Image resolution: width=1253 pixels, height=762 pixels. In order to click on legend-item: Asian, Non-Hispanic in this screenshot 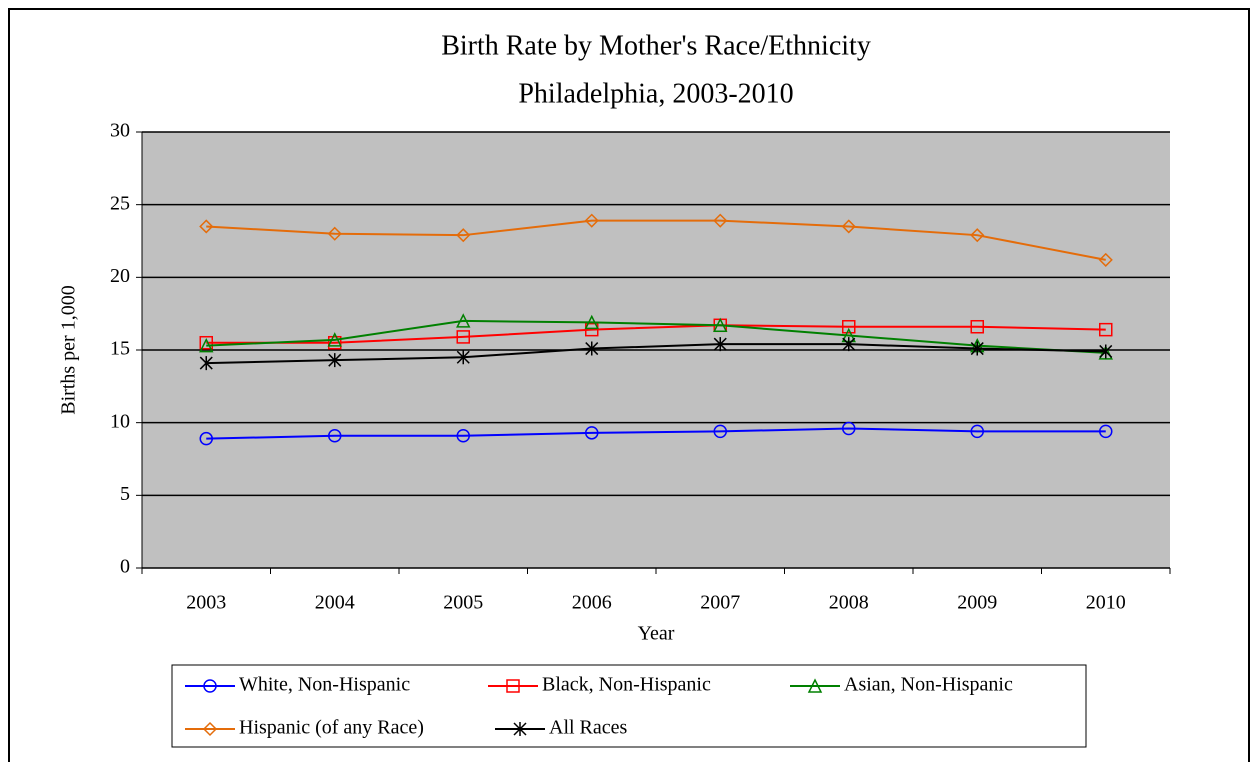, I will do `click(901, 685)`.